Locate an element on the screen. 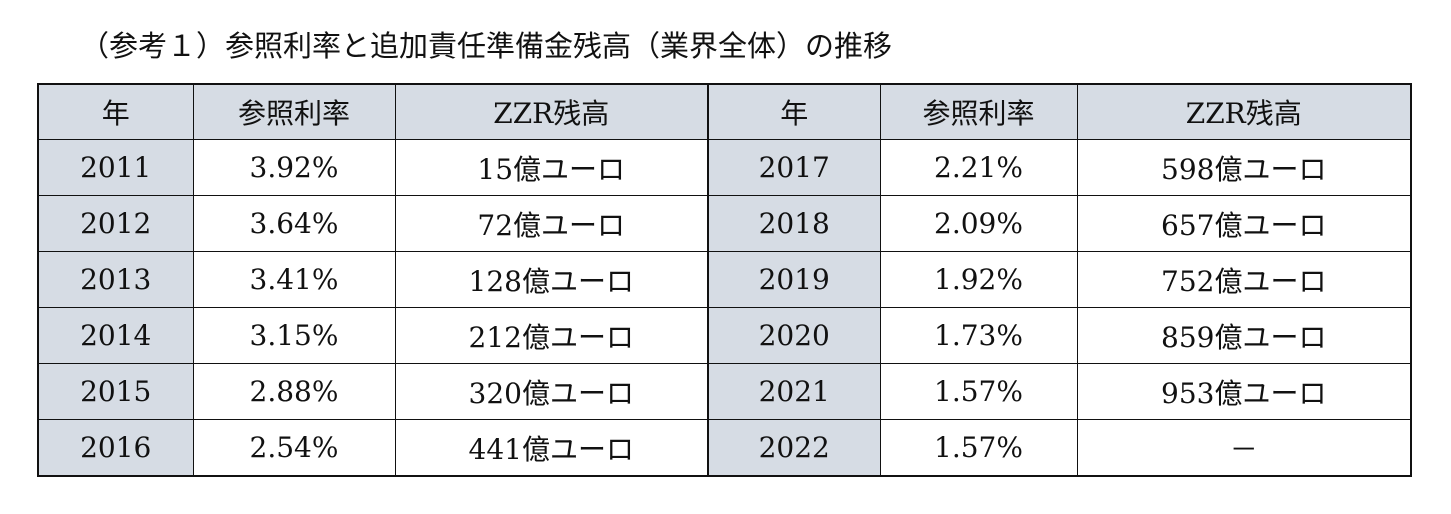  zzr-balance-cell: 598億ユーロ is located at coordinates (1244, 167).